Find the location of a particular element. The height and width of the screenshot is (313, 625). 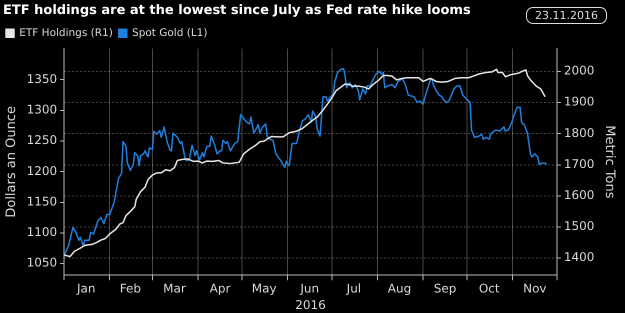

y-tick-label: 1300 is located at coordinates (42, 109).